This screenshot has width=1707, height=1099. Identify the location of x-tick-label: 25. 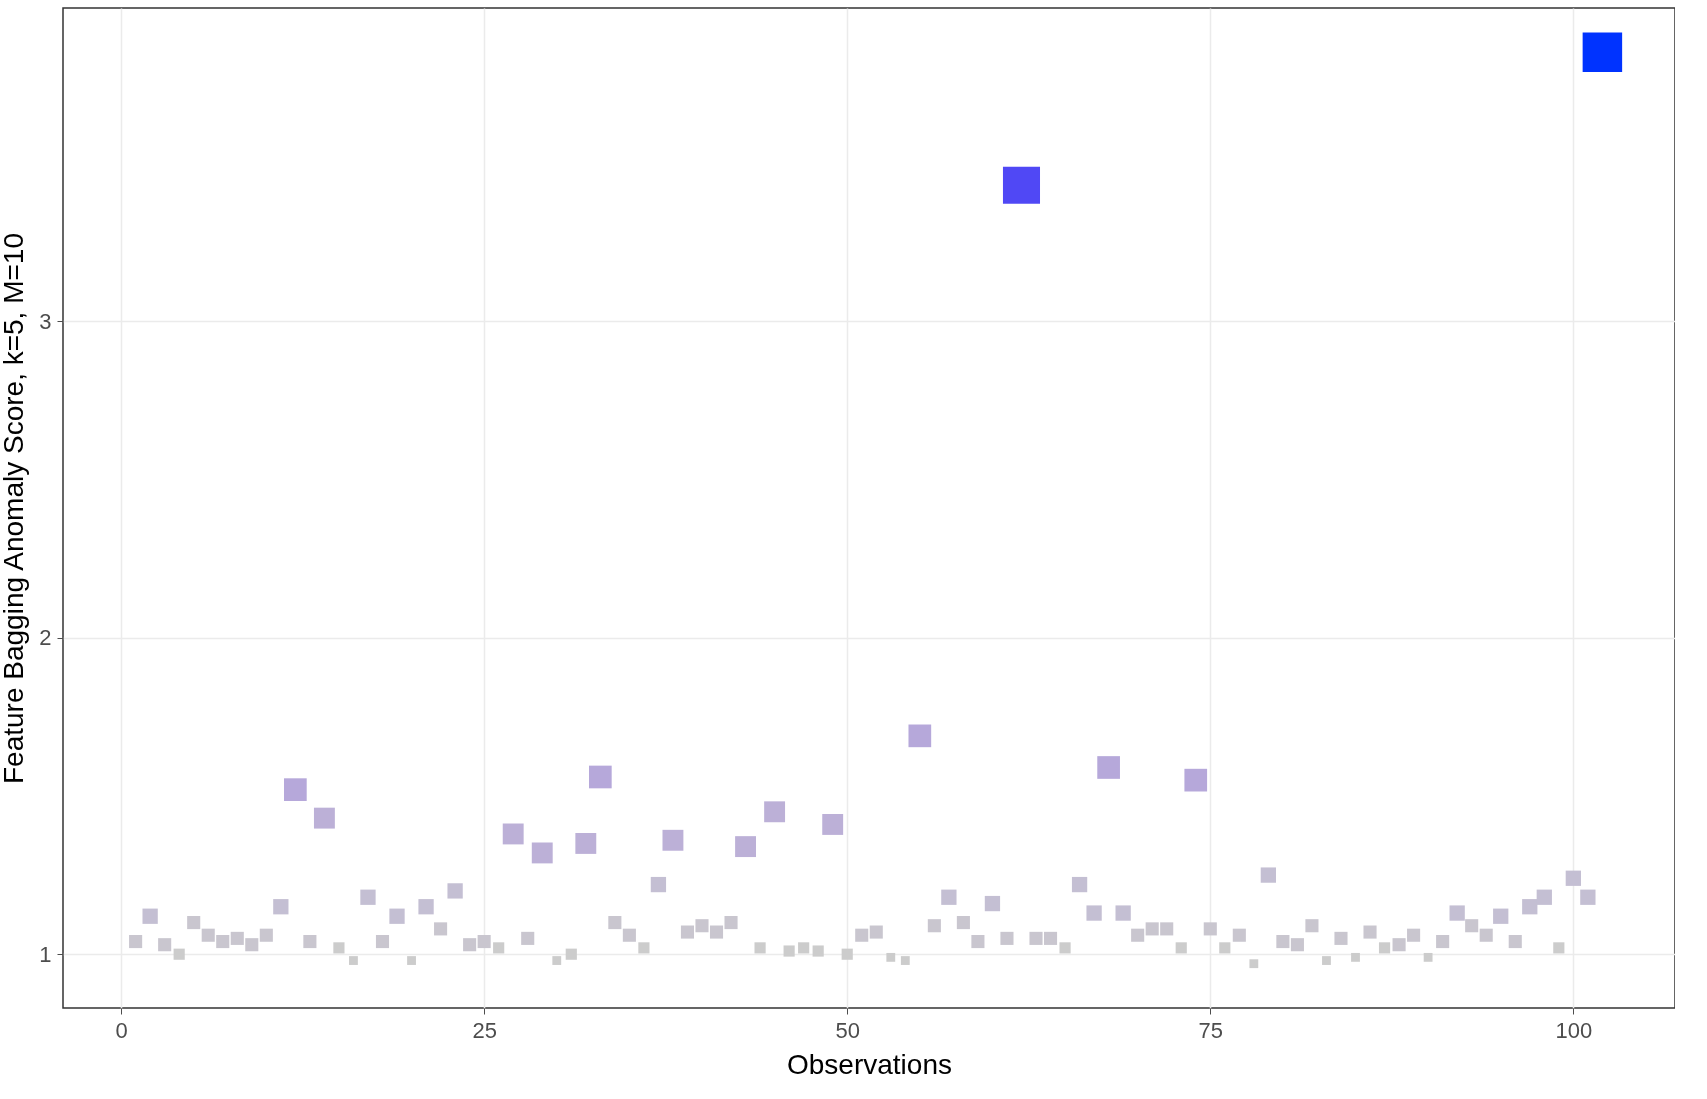
(484, 1030).